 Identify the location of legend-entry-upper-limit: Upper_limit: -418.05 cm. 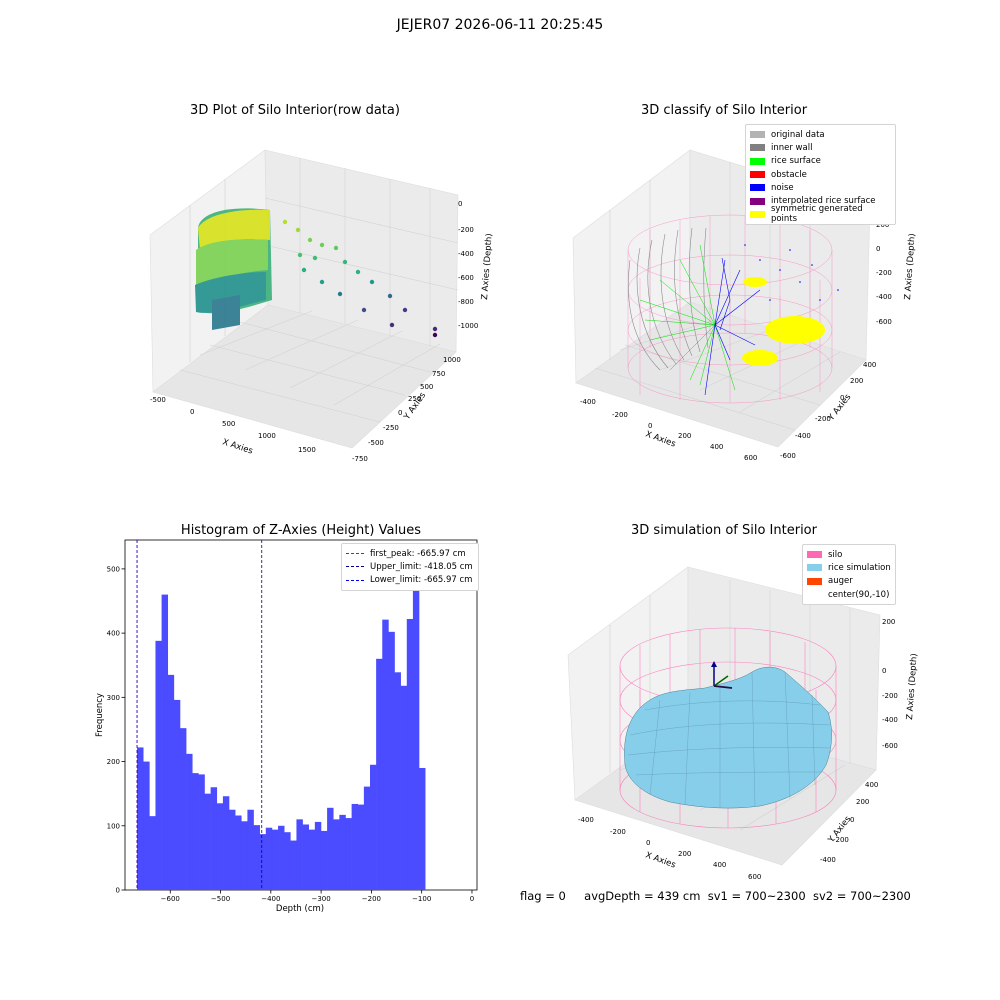
(410, 566).